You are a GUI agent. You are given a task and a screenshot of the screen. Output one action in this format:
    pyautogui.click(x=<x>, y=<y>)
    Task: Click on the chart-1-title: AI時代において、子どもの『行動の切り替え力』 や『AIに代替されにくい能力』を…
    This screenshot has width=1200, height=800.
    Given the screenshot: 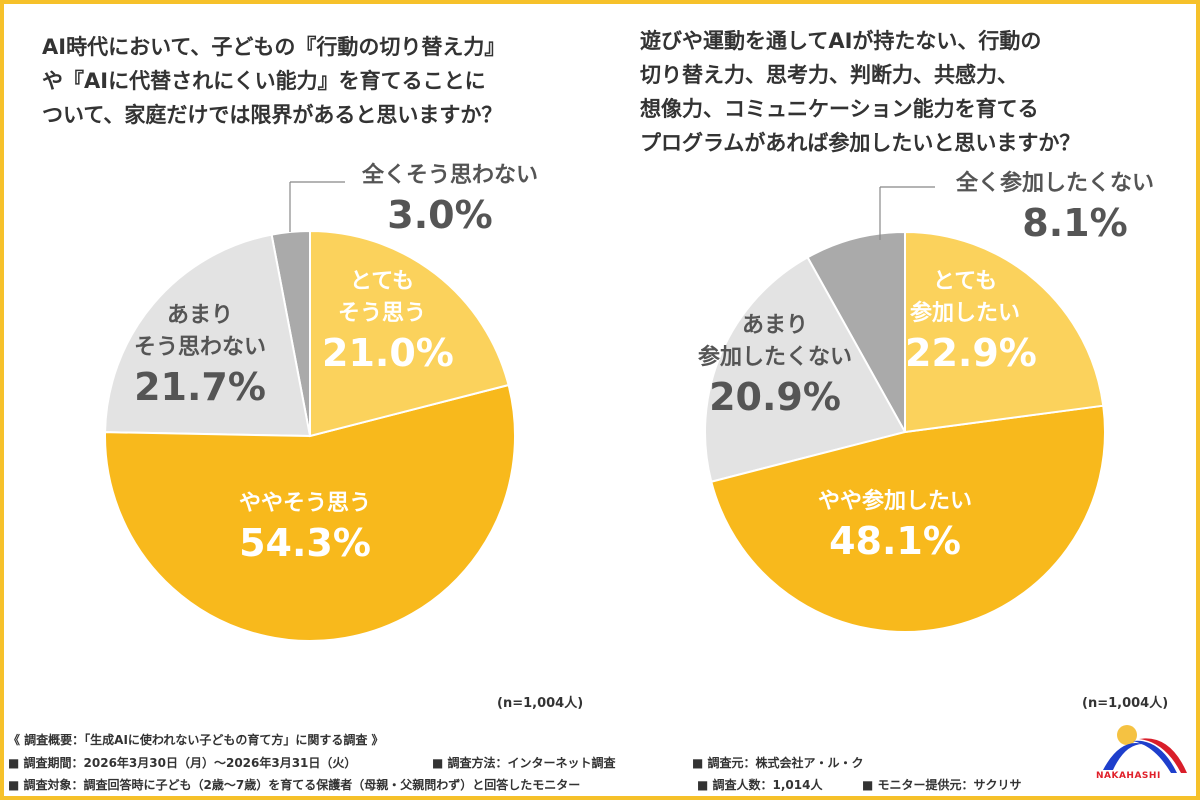 What is the action you would take?
    pyautogui.click(x=274, y=81)
    